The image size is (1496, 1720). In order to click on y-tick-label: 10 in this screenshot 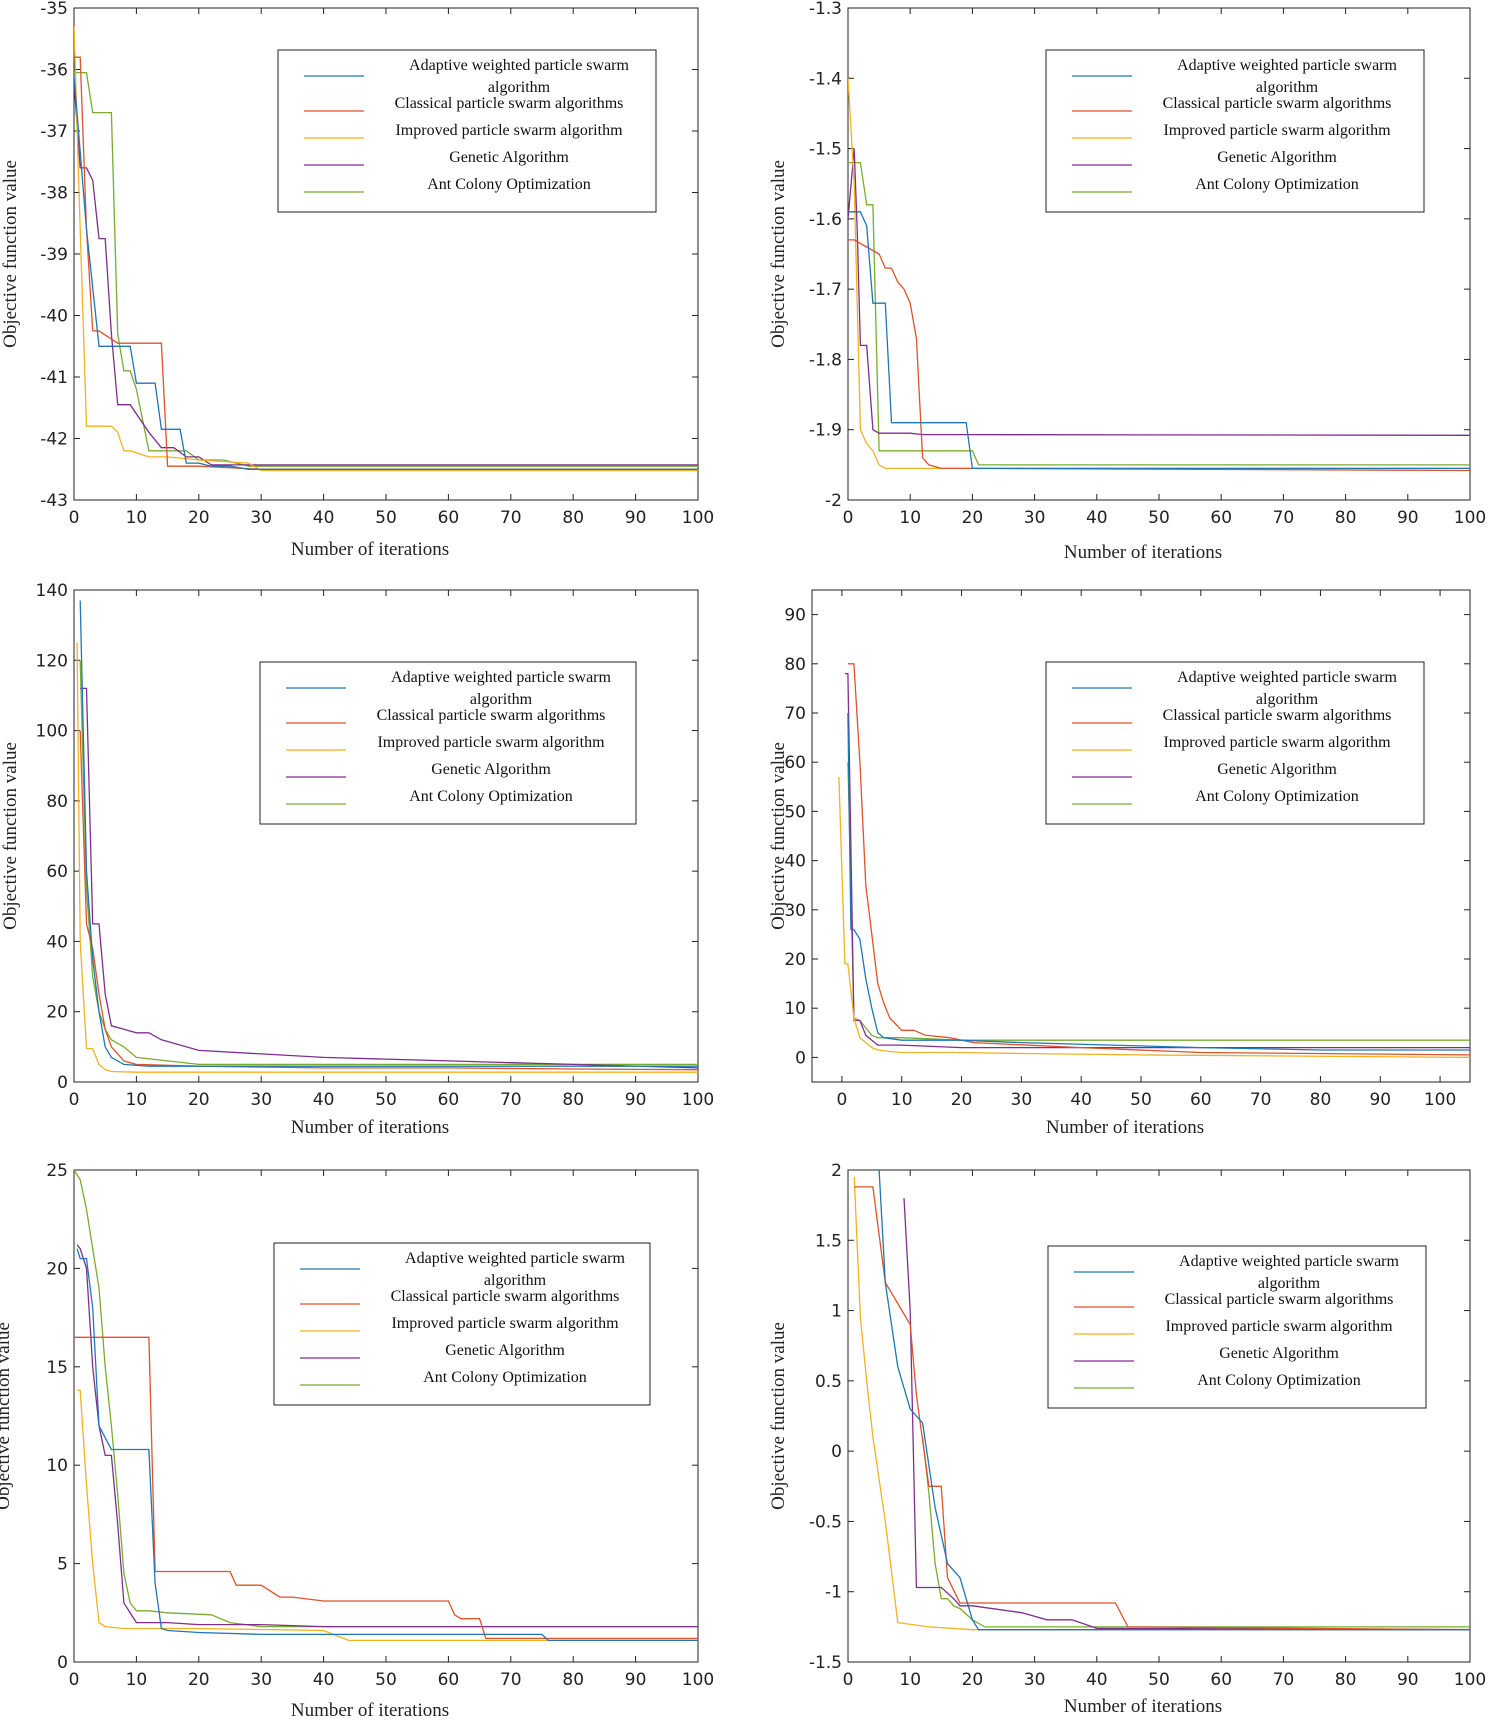, I will do `click(795, 1009)`.